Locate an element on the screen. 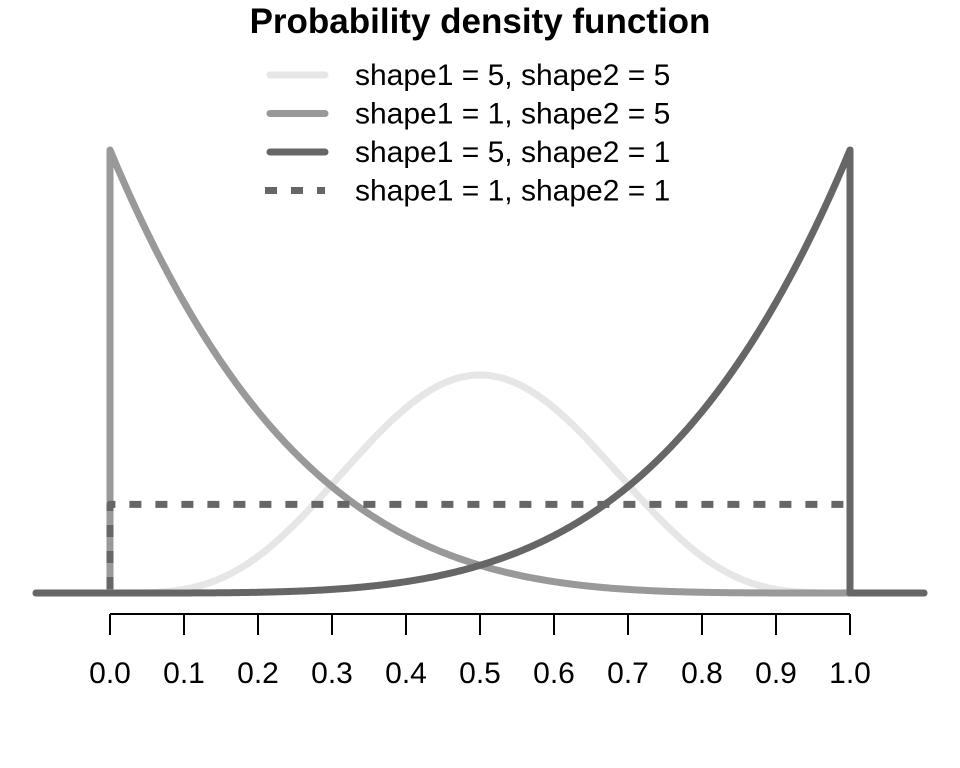 The image size is (960, 768). chart-title: Probability density function is located at coordinates (480, 21).